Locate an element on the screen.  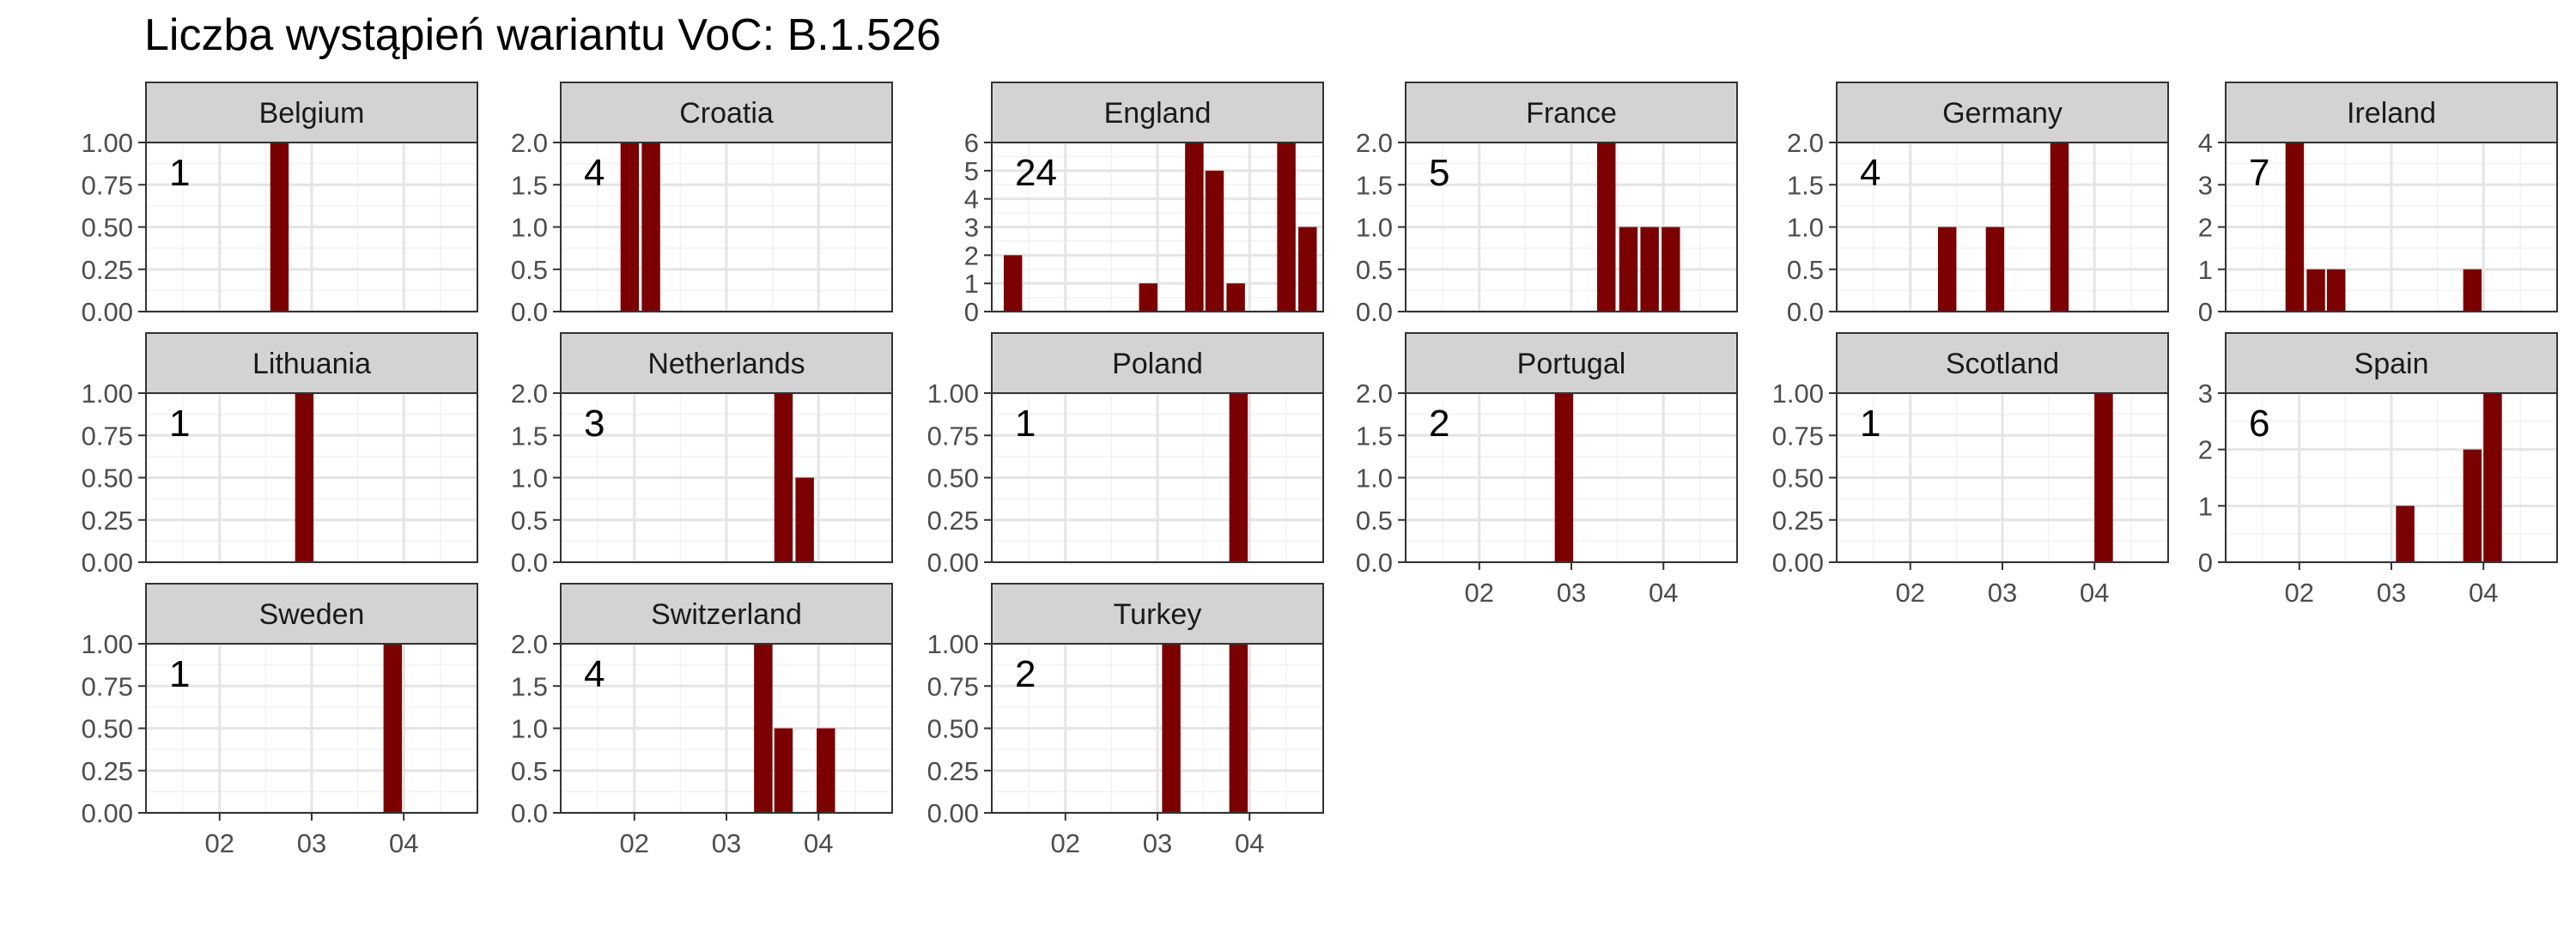
facet-count-label: 6 is located at coordinates (2259, 424).